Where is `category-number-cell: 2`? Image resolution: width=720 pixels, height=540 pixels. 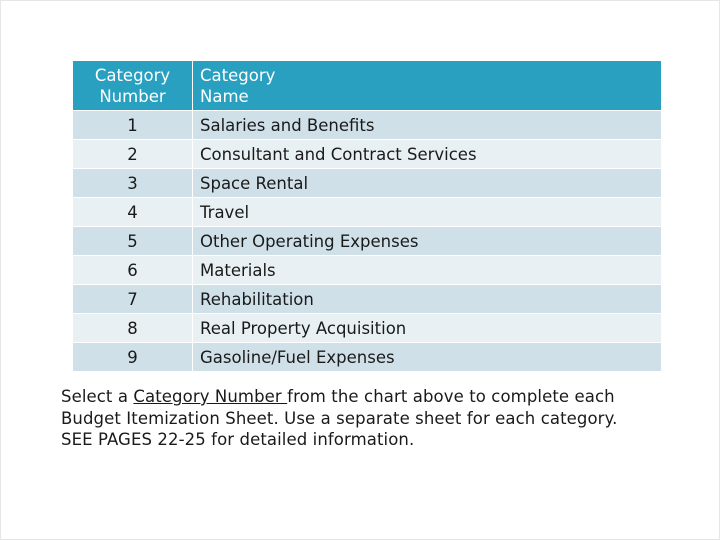 category-number-cell: 2 is located at coordinates (132, 154).